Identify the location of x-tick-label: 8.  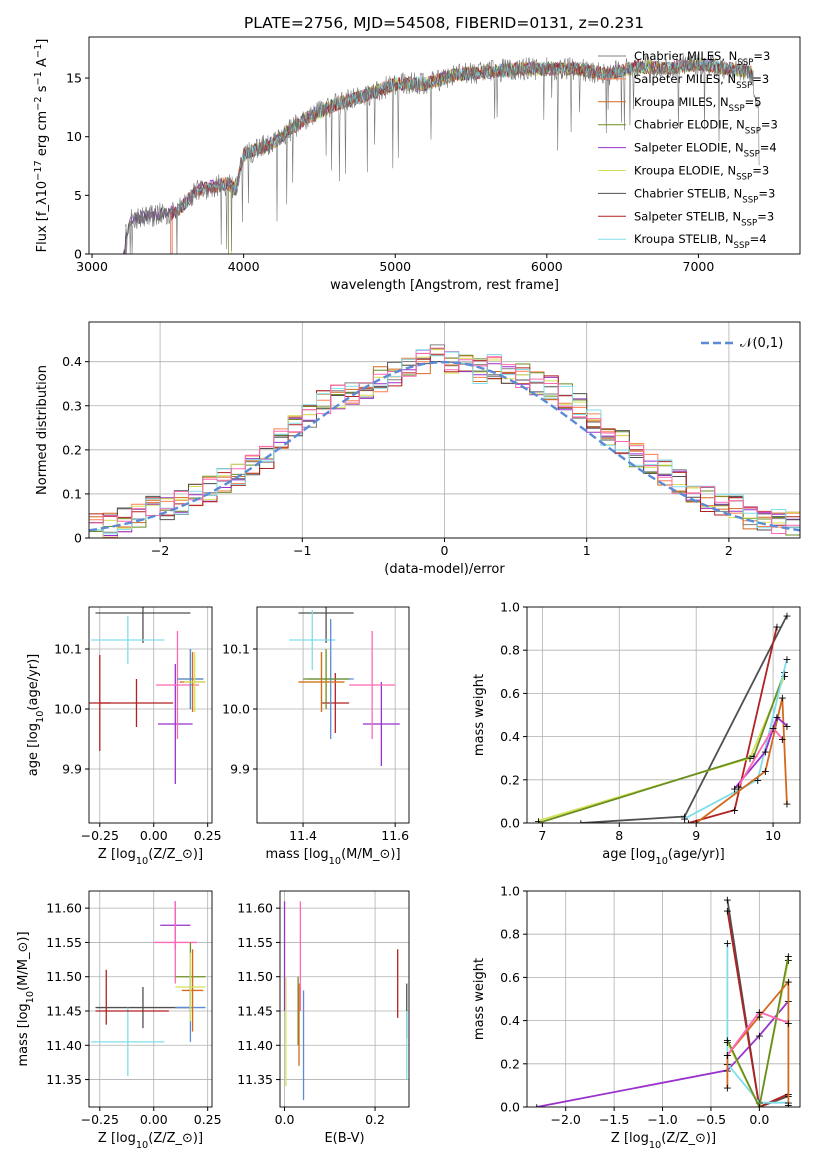
(619, 835).